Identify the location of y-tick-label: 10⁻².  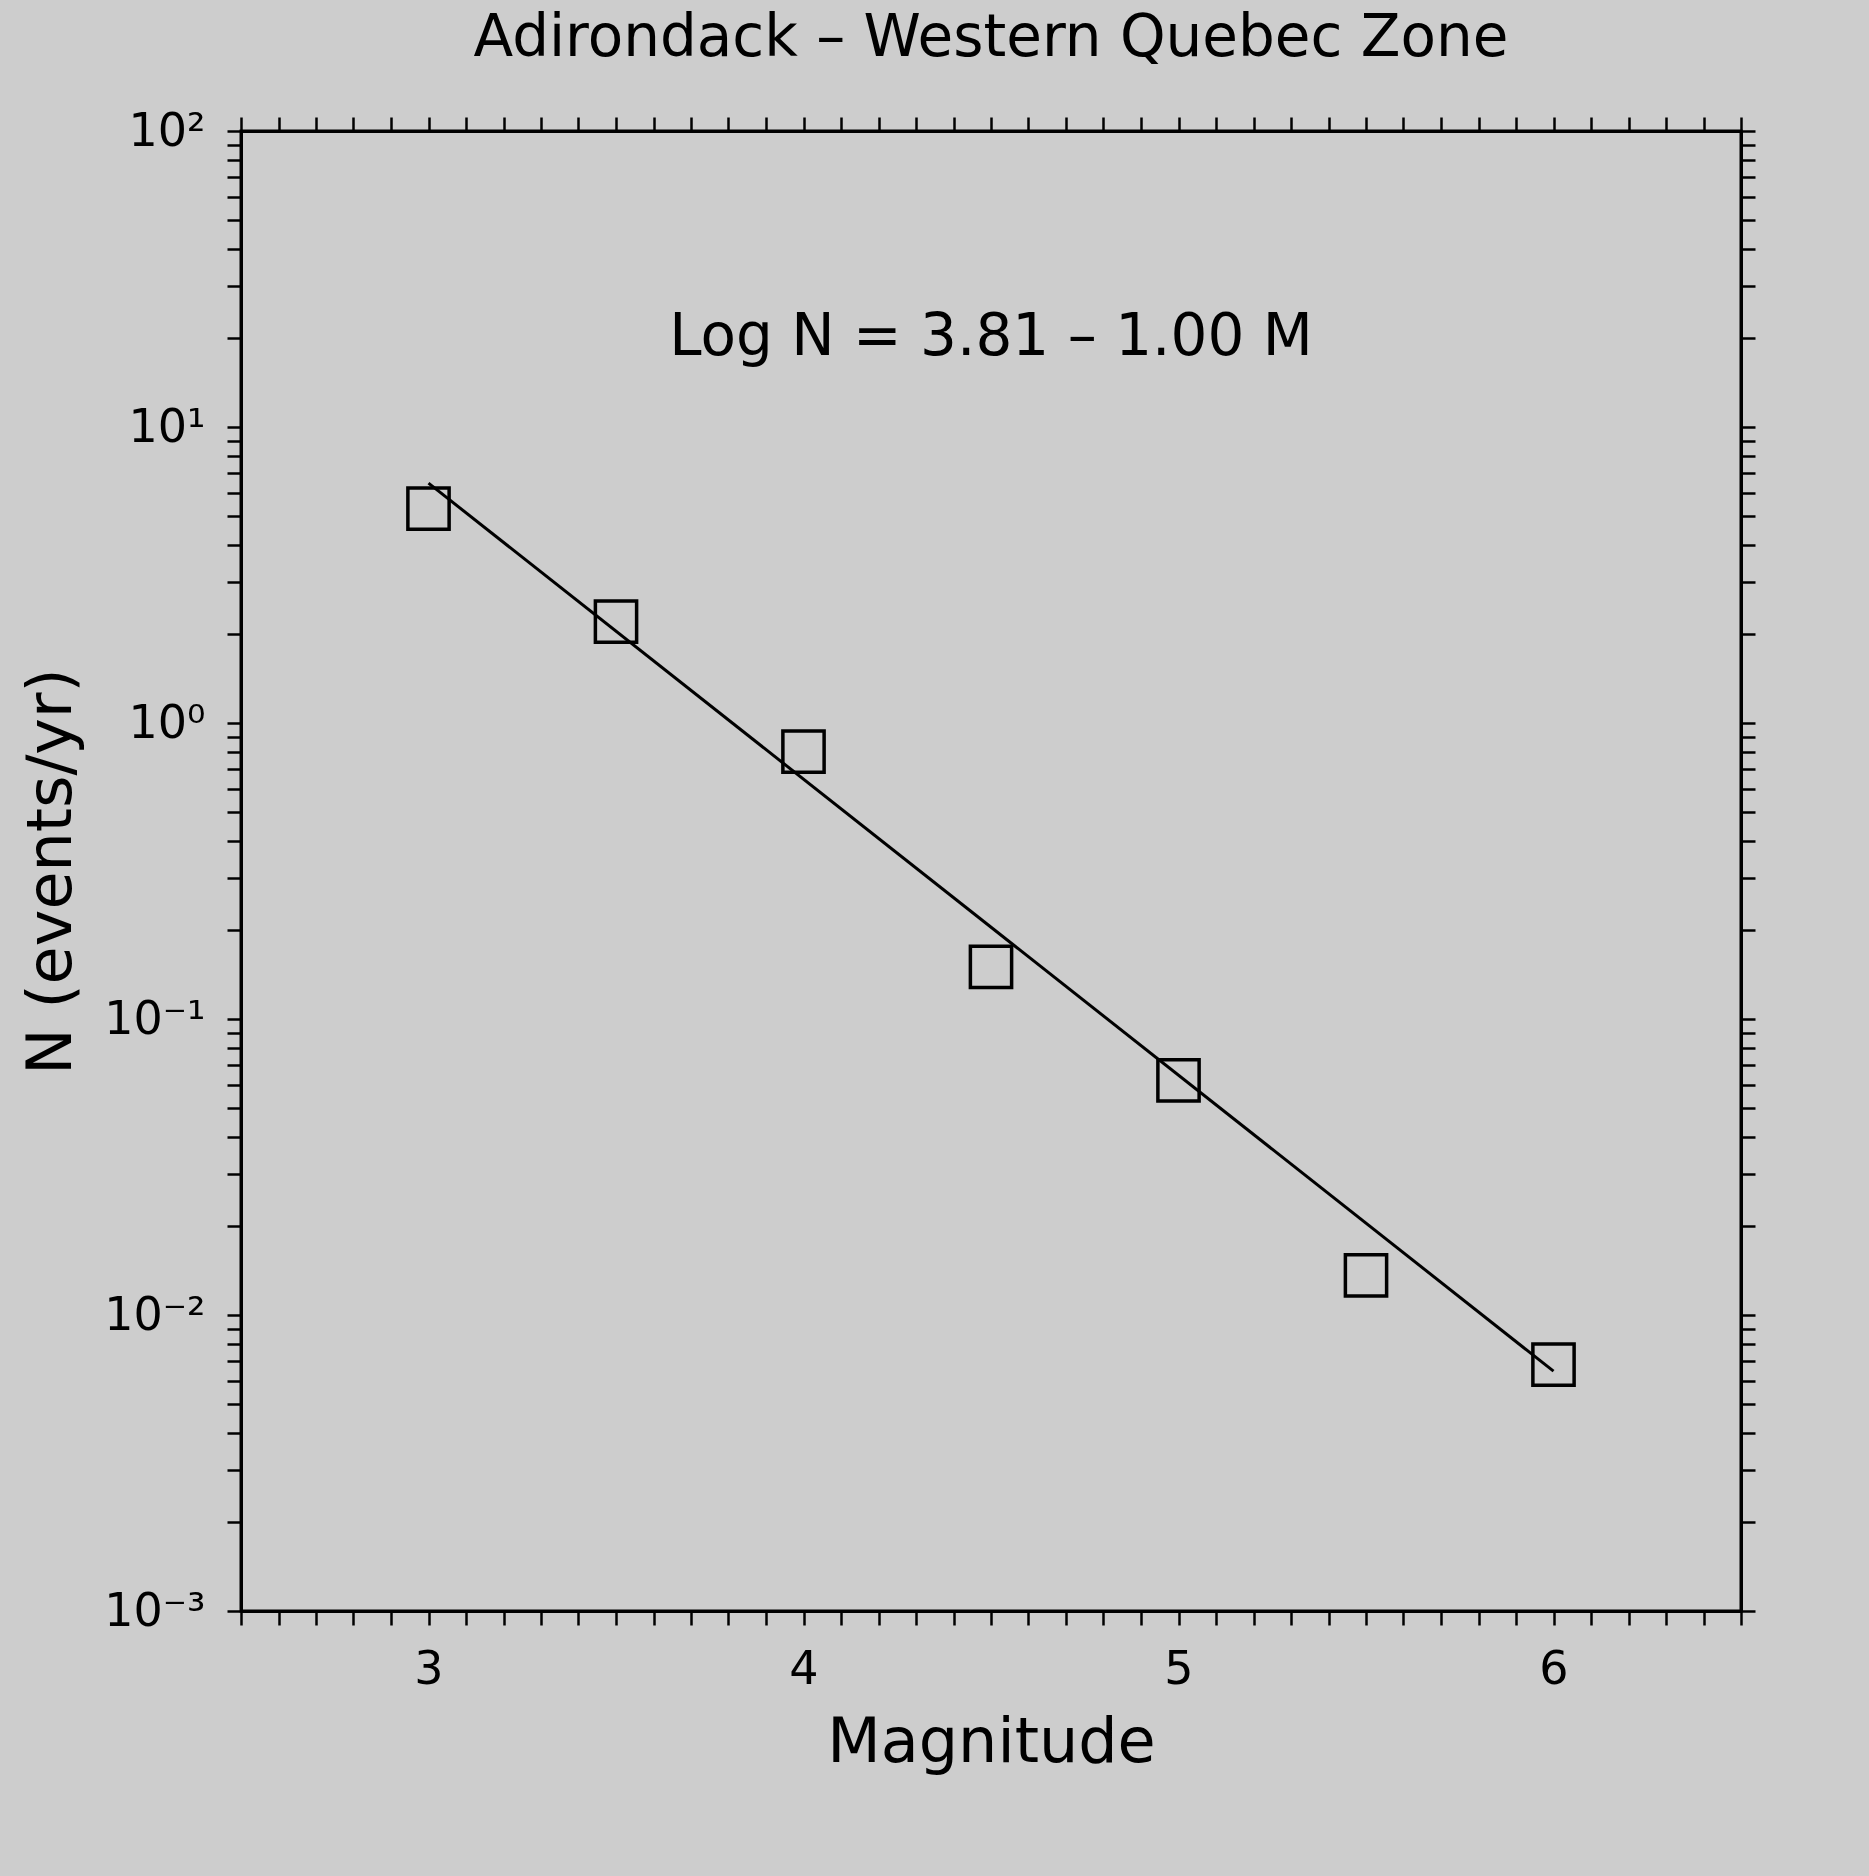
(155, 1313).